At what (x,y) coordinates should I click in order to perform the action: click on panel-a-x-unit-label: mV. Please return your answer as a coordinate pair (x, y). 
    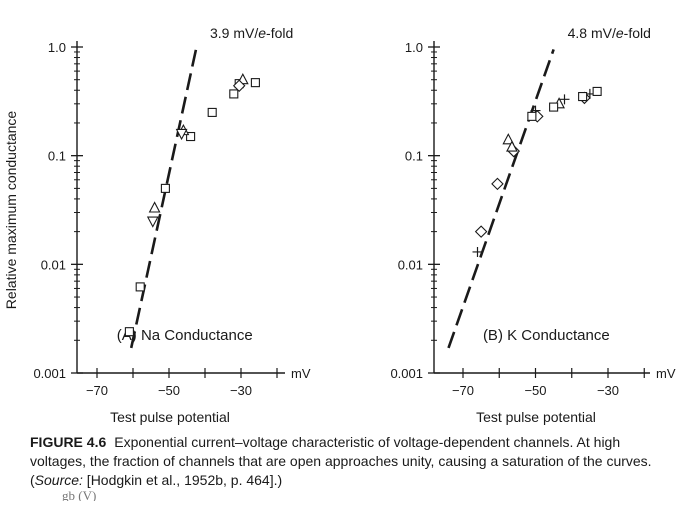
    Looking at the image, I should click on (301, 373).